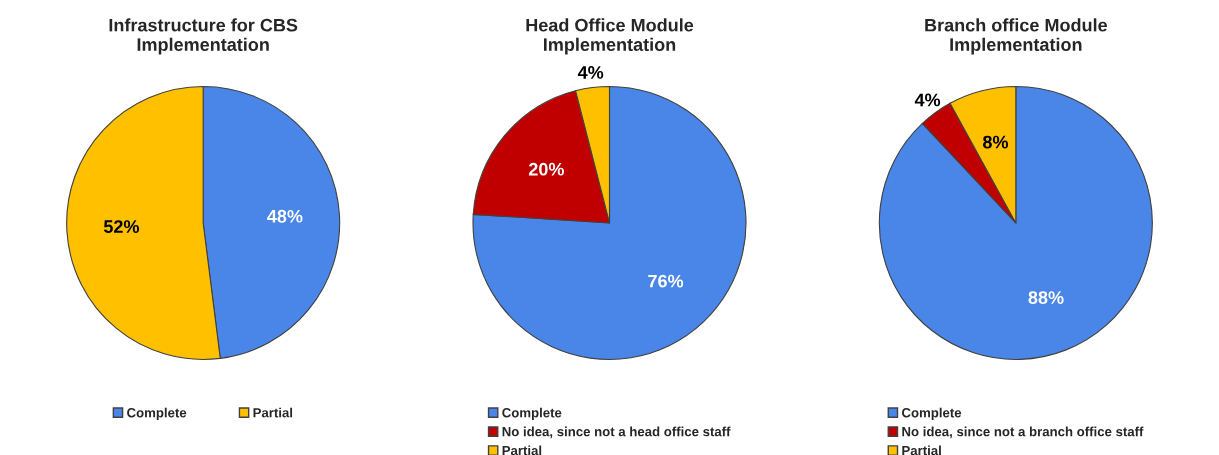 This screenshot has width=1219, height=455. Describe the element at coordinates (546, 169) in the screenshot. I see `data-label: 20%` at that location.